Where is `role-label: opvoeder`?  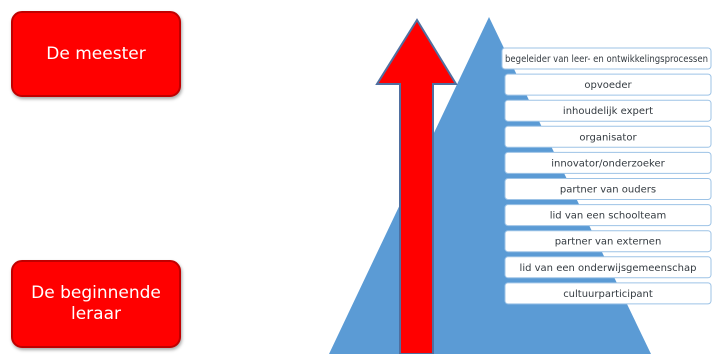 role-label: opvoeder is located at coordinates (608, 85).